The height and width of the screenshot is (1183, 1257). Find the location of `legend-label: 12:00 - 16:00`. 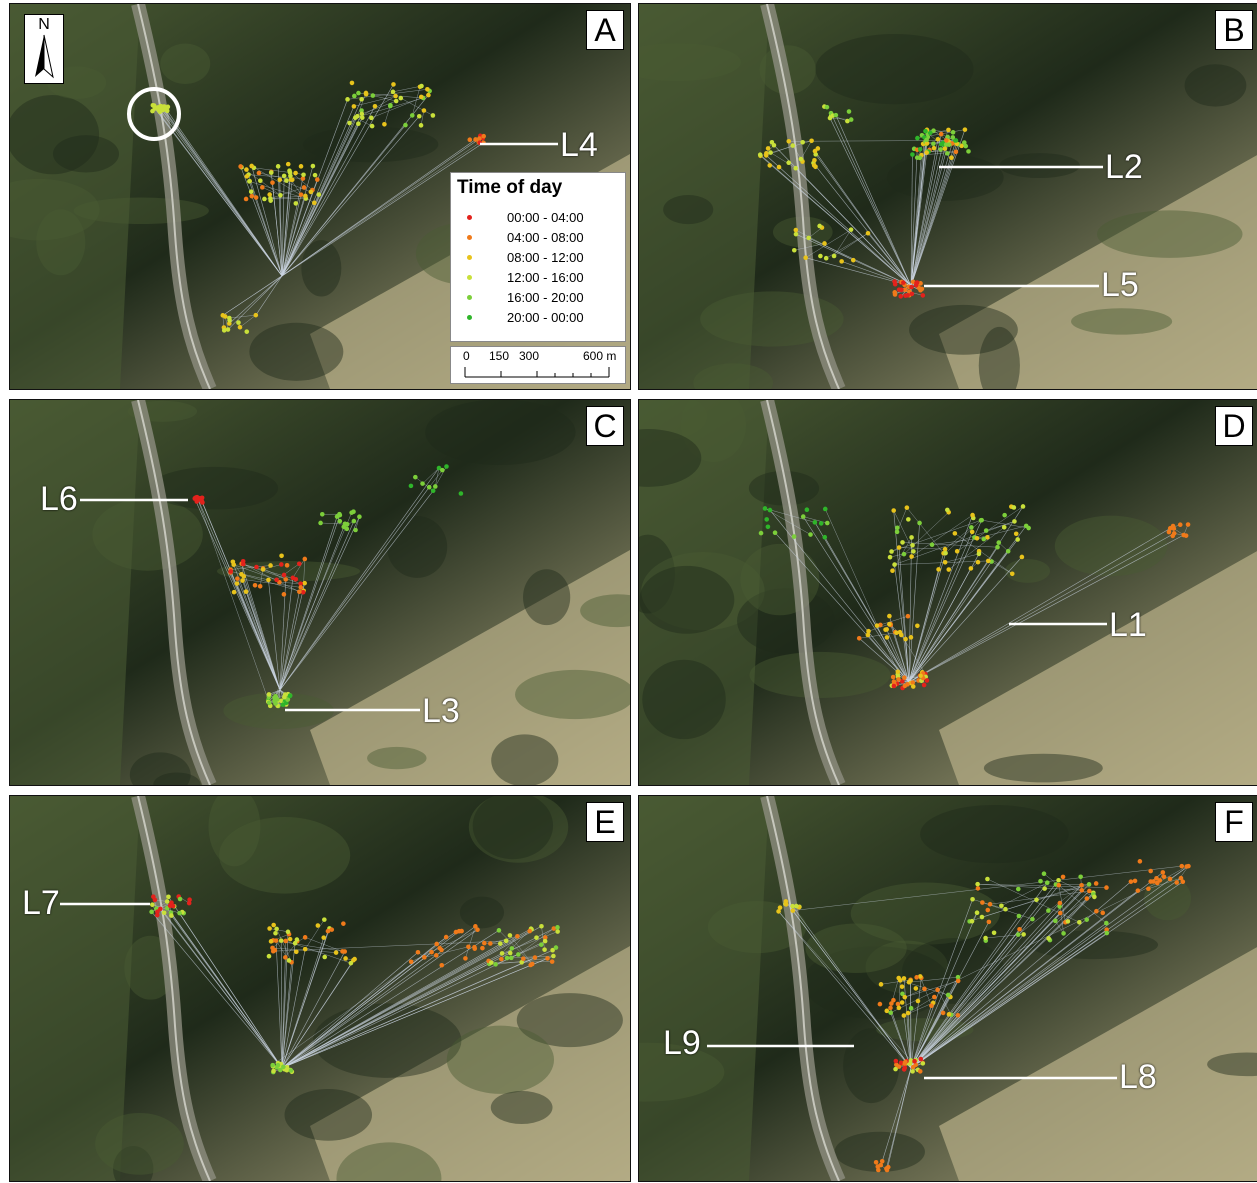

legend-label: 12:00 - 16:00 is located at coordinates (545, 277).